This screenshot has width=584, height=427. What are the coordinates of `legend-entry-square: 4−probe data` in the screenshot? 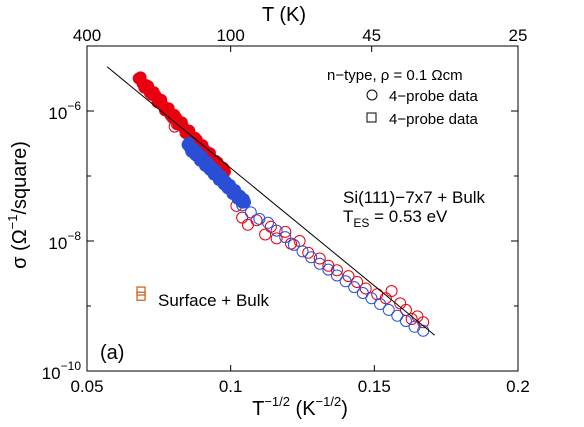 It's located at (433, 119).